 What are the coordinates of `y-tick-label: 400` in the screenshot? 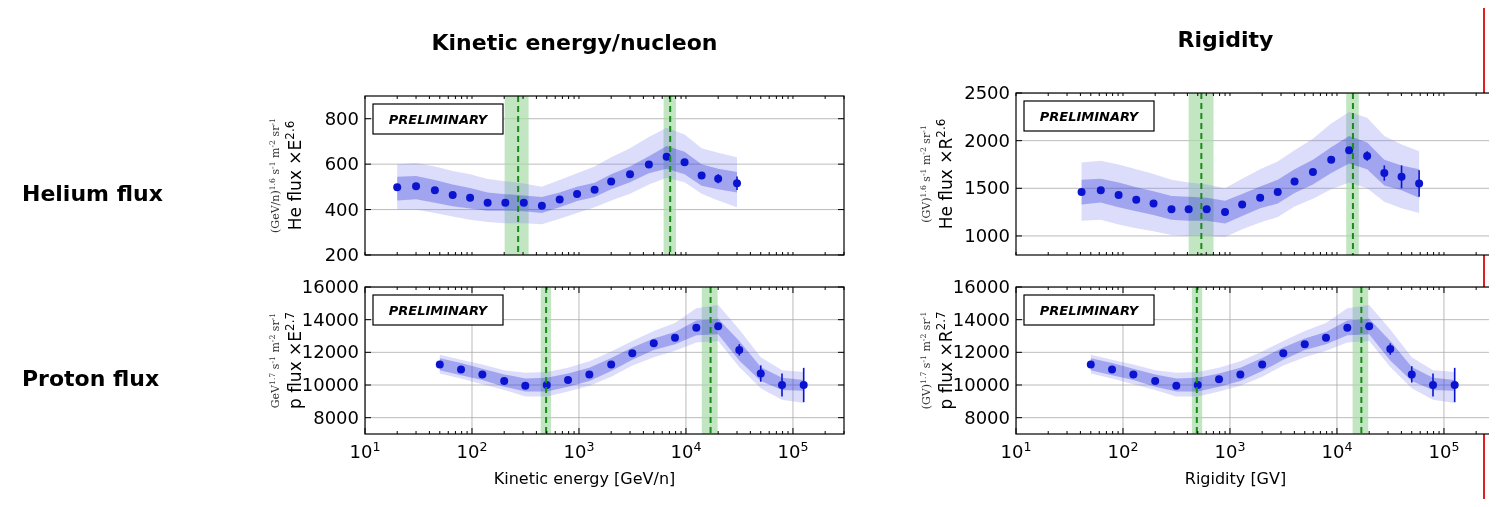 It's located at (341, 209).